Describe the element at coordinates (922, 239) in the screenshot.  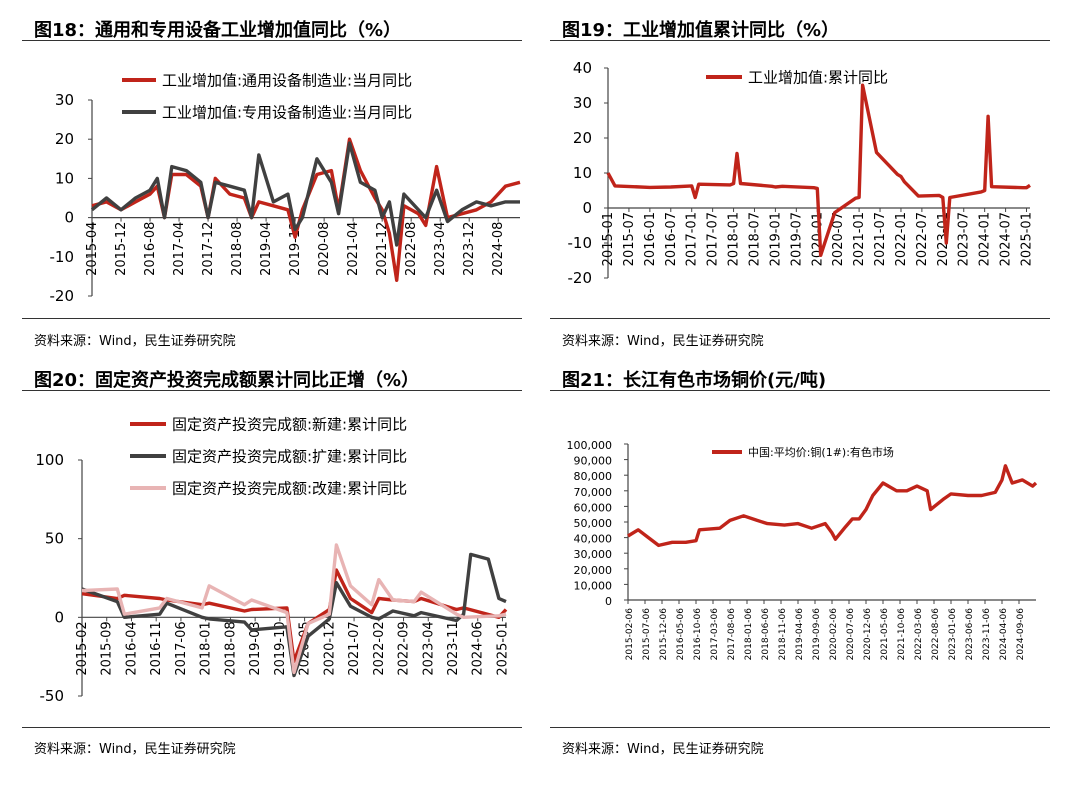
I see `x-tick-label: 2022-07` at that location.